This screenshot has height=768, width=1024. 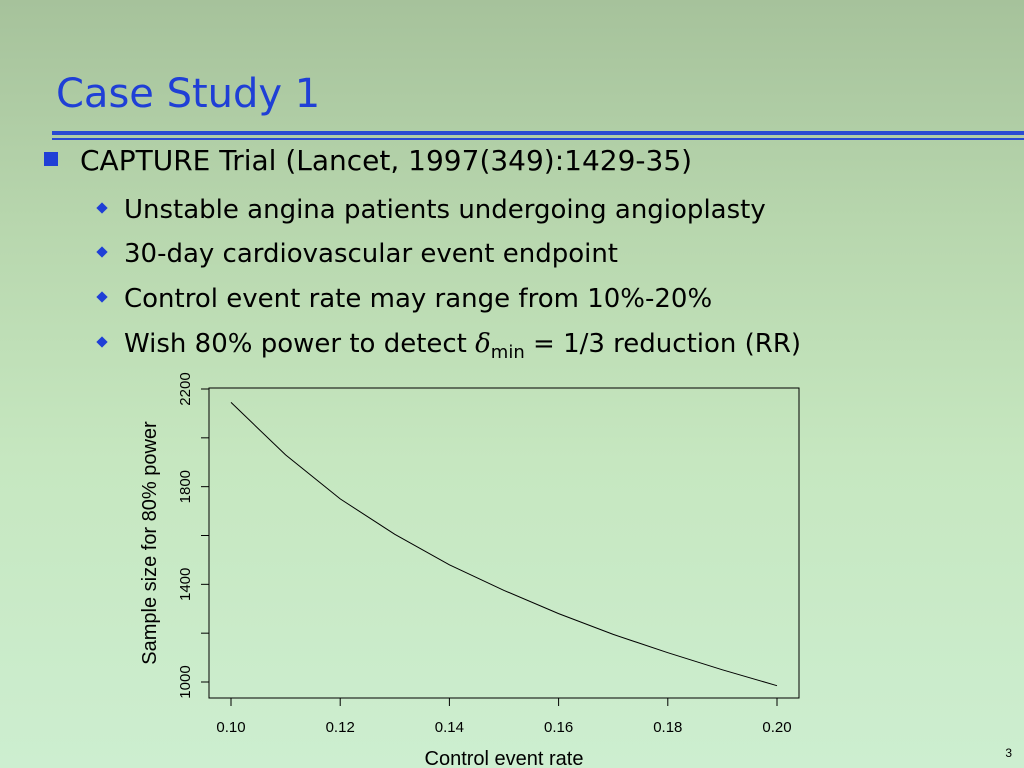 I want to click on delta-subscript: min, so click(x=507, y=352).